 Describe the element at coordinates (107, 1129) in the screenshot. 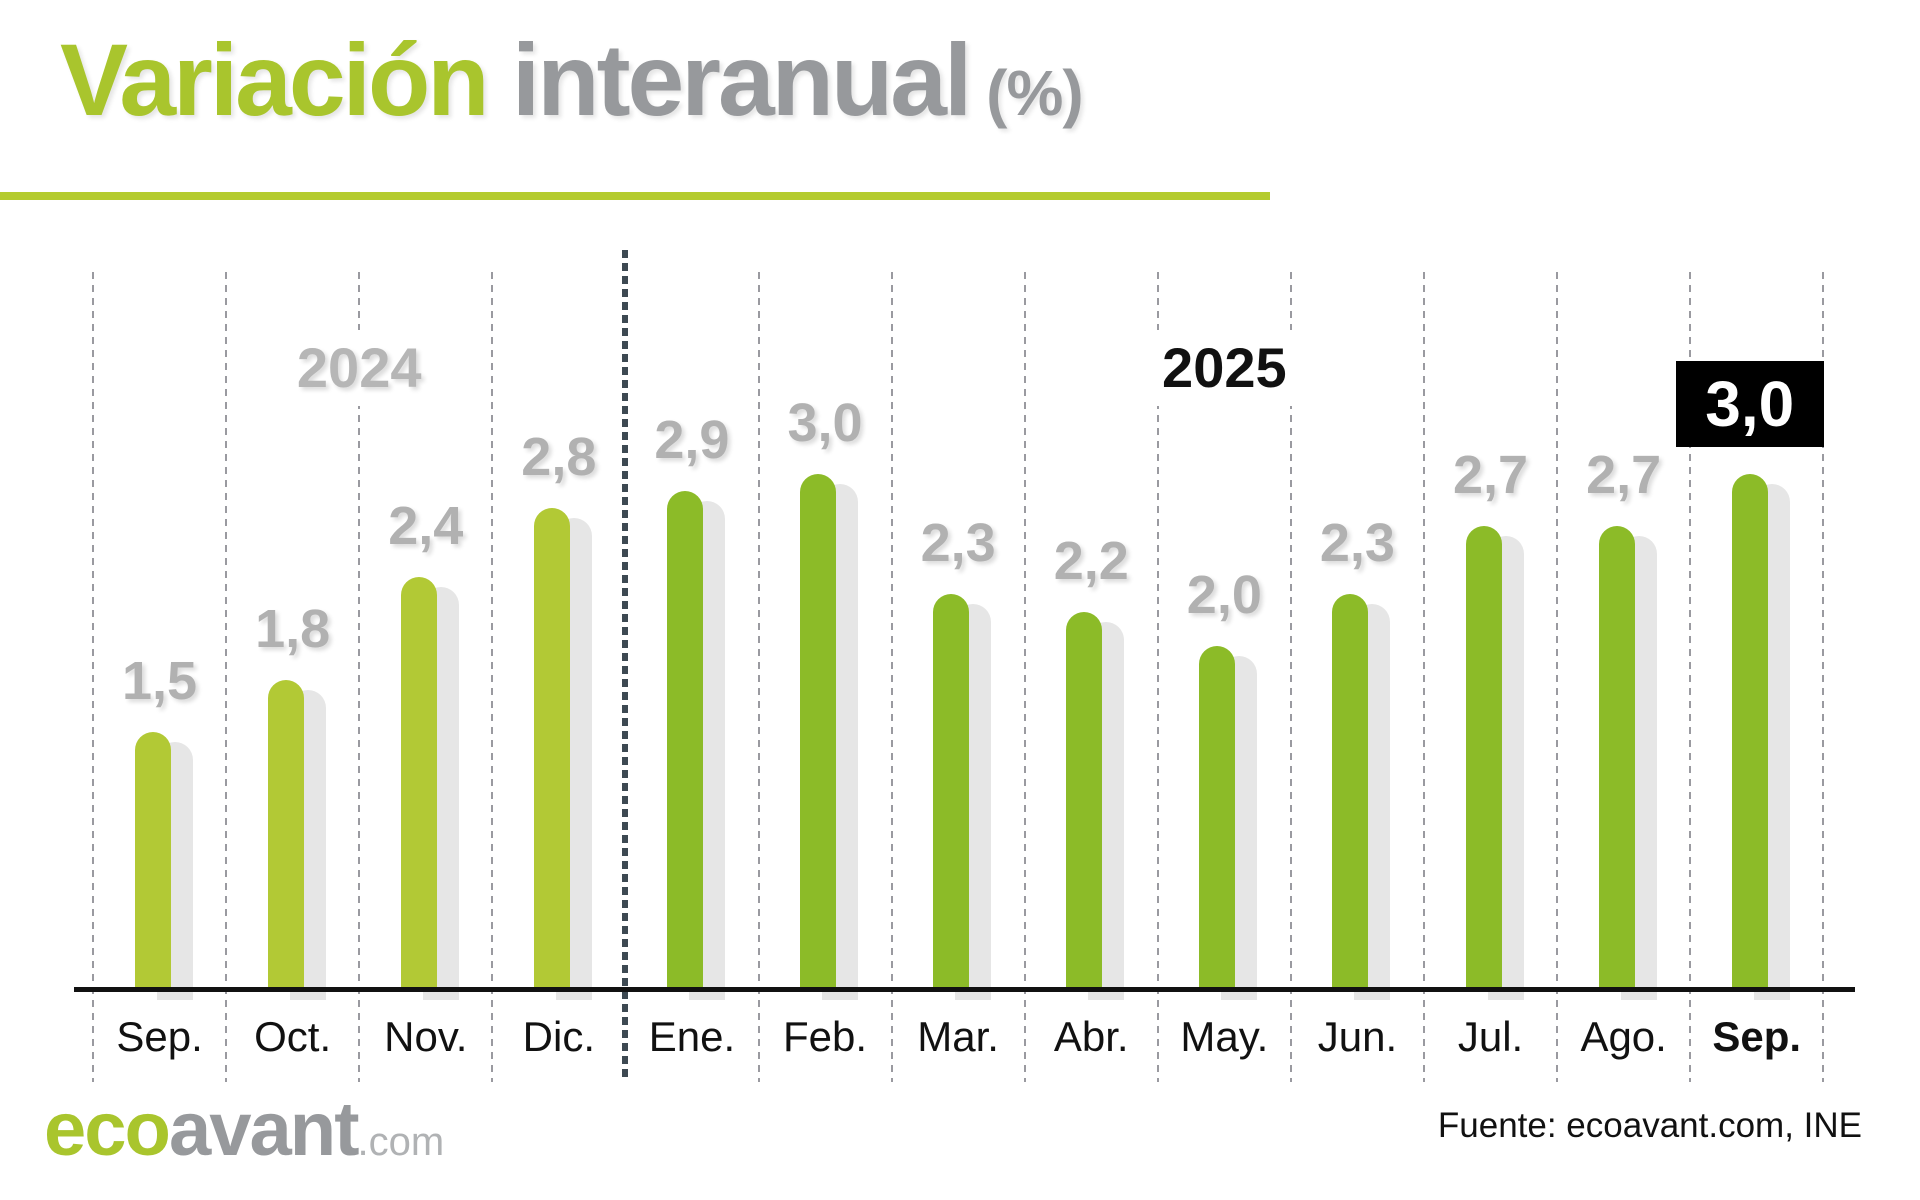

I see `logo-eco: eco` at that location.